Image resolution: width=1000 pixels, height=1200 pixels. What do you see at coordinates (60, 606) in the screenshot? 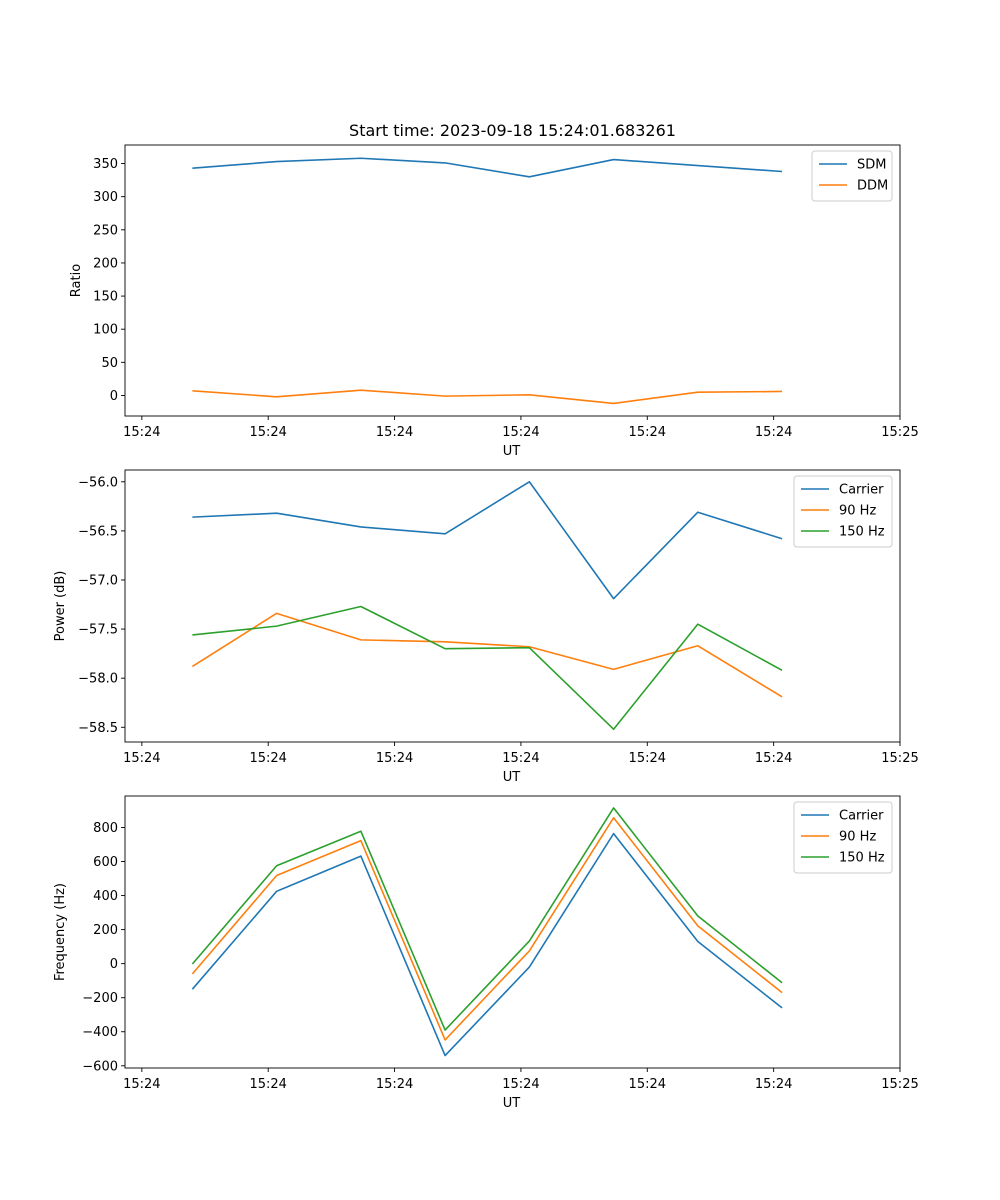
I see `y-axis-label: Power (dB)` at bounding box center [60, 606].